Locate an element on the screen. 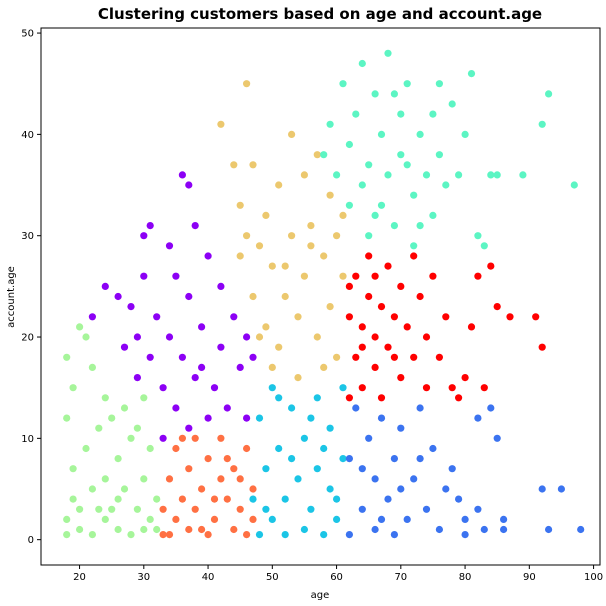 This screenshot has width=606, height=606. y-axis-label: account.age is located at coordinates (11, 297).